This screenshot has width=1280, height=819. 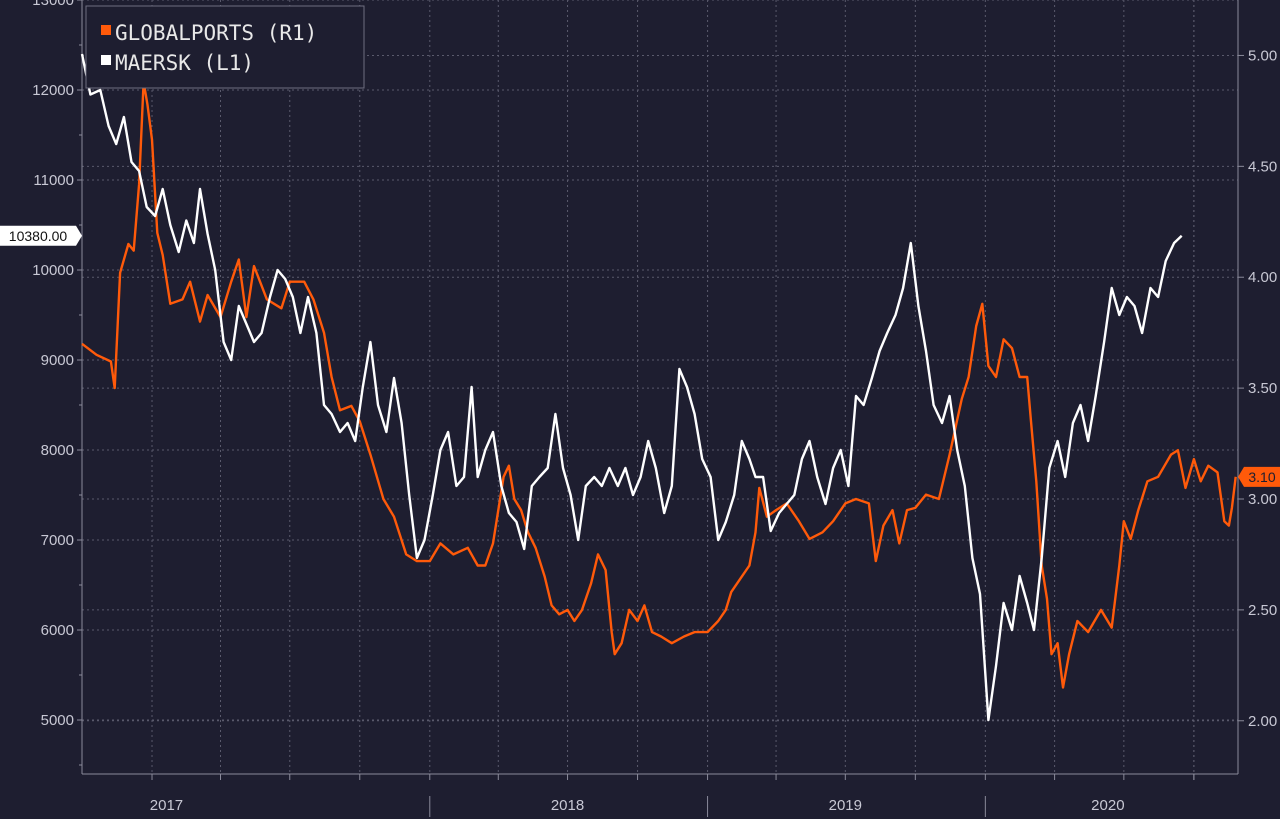 What do you see at coordinates (1261, 477) in the screenshot?
I see `right-value-tag-label: 3.10` at bounding box center [1261, 477].